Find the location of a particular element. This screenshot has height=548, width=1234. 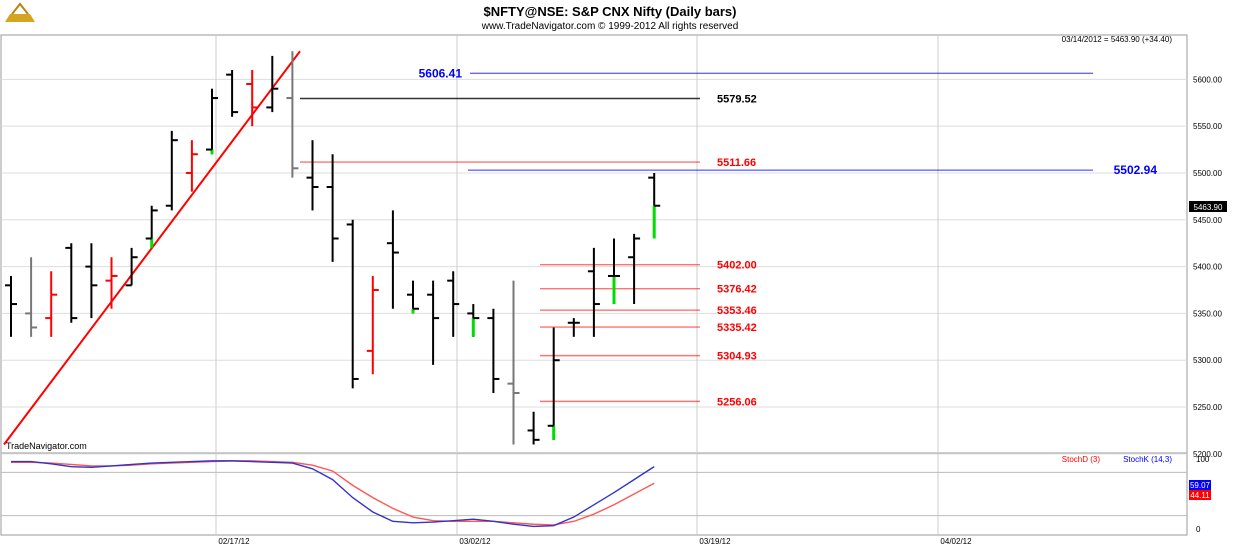

price-tick-label: 5400.00 is located at coordinates (1207, 267).